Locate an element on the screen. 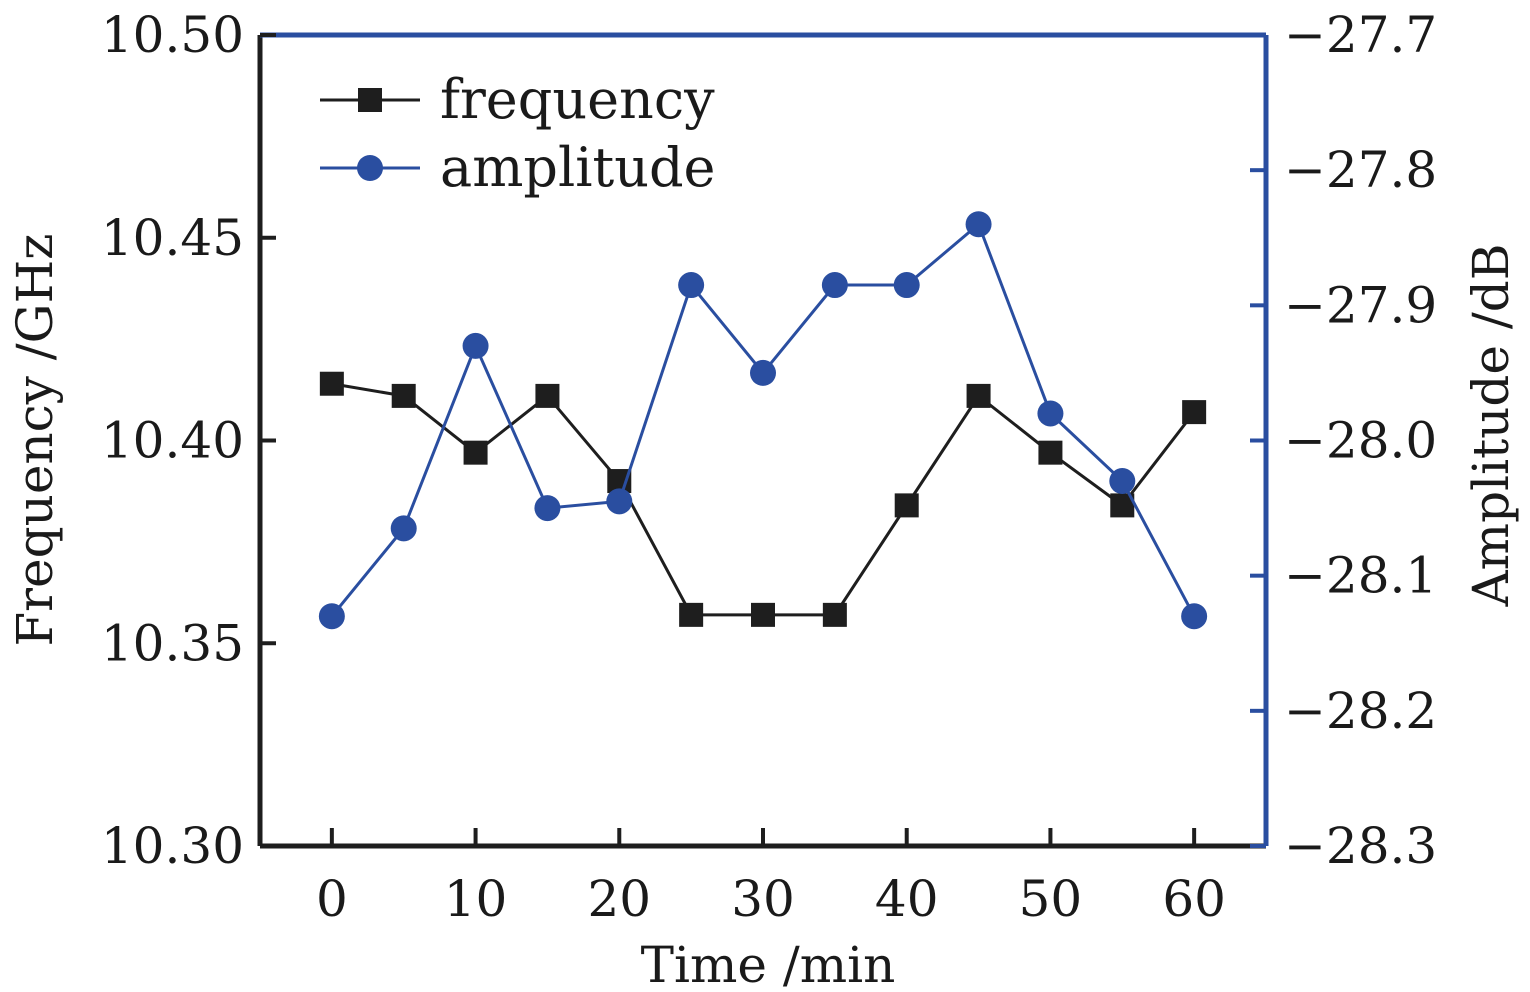 The width and height of the screenshot is (1530, 992). left-tick-label: 10.35 is located at coordinates (172, 643).